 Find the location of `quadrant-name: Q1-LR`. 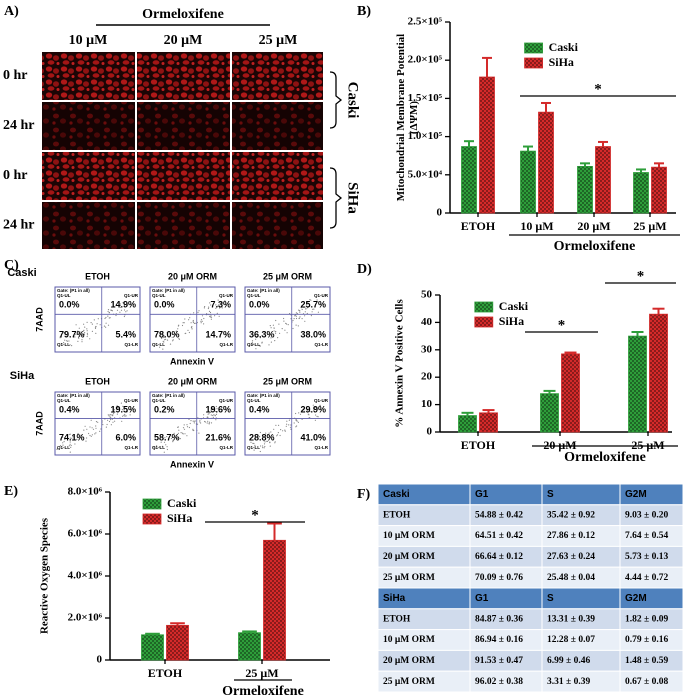

quadrant-name: Q1-LR is located at coordinates (227, 447).